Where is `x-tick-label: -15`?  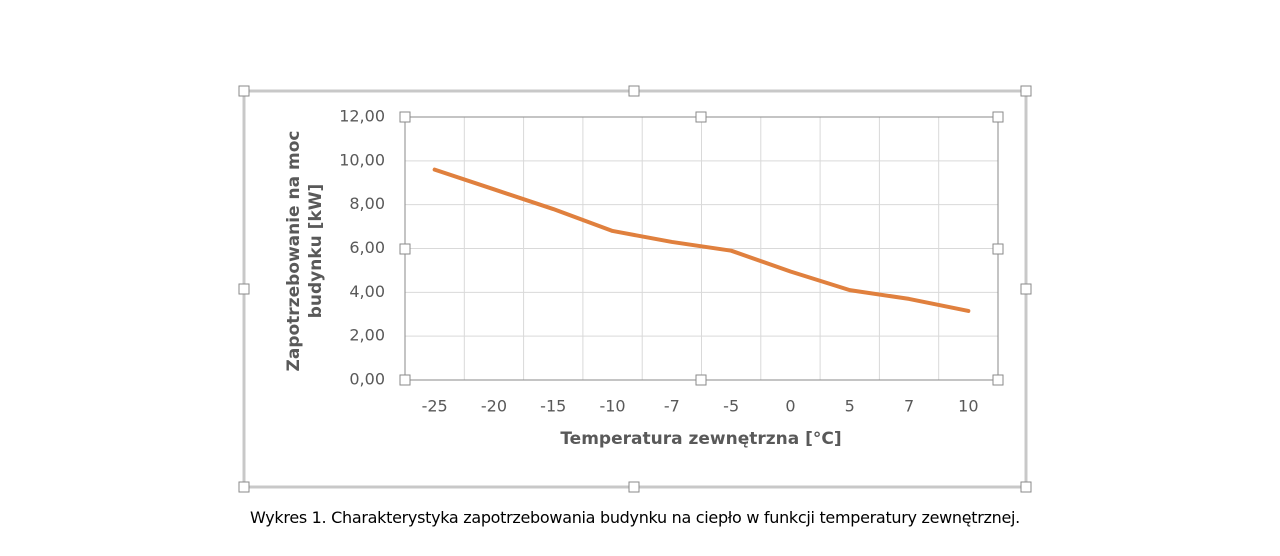
x-tick-label: -15 is located at coordinates (553, 406).